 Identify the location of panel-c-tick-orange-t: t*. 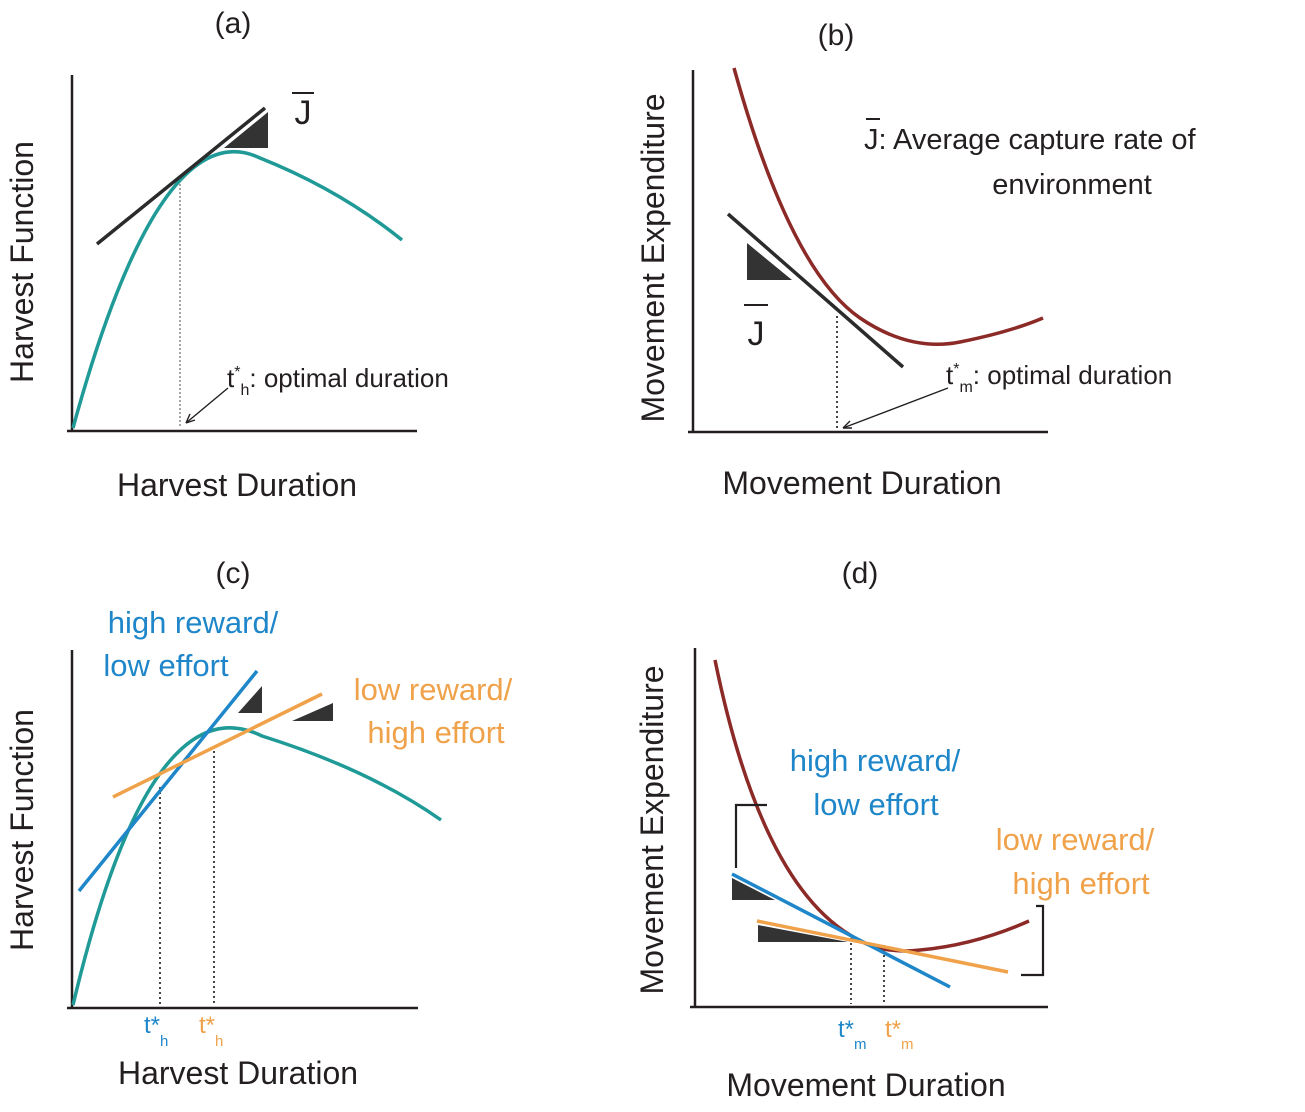
(207, 1025).